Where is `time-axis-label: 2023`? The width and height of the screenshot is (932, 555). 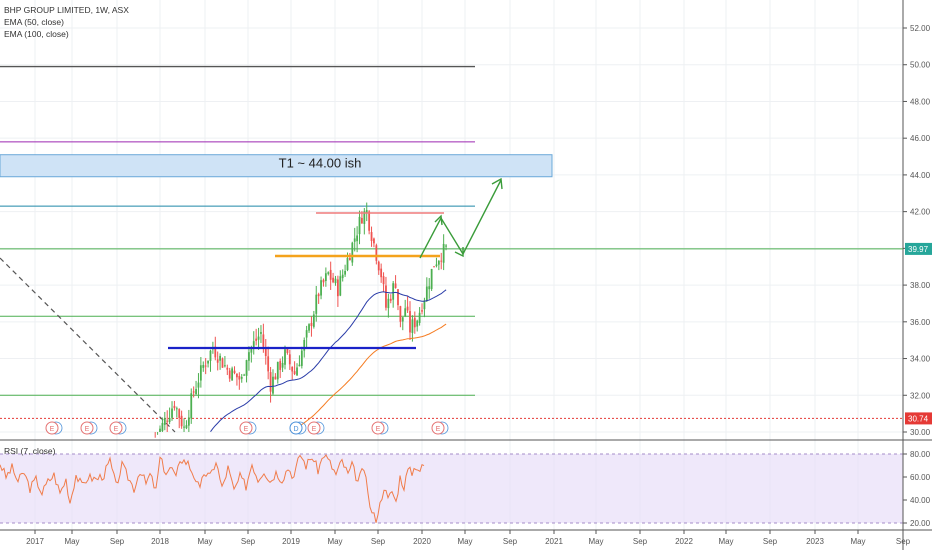
time-axis-label: 2023 is located at coordinates (815, 541).